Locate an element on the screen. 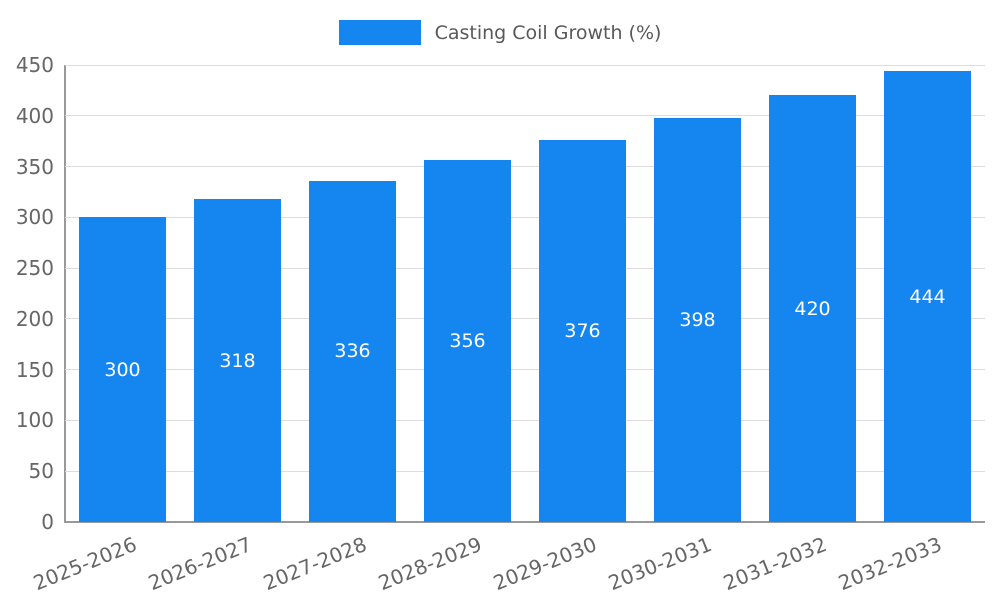 This screenshot has width=1000, height=600. bar-value-label: 318 is located at coordinates (237, 360).